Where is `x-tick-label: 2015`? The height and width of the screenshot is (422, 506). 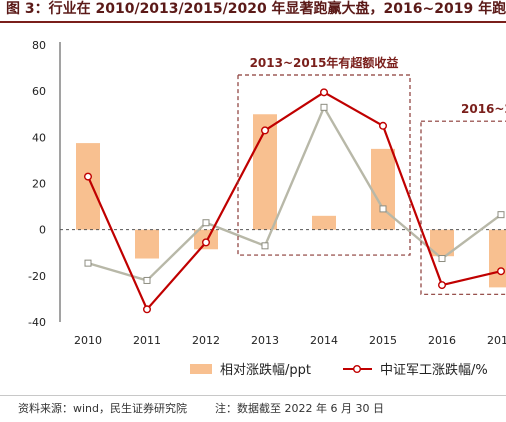 x-tick-label: 2015 is located at coordinates (383, 340).